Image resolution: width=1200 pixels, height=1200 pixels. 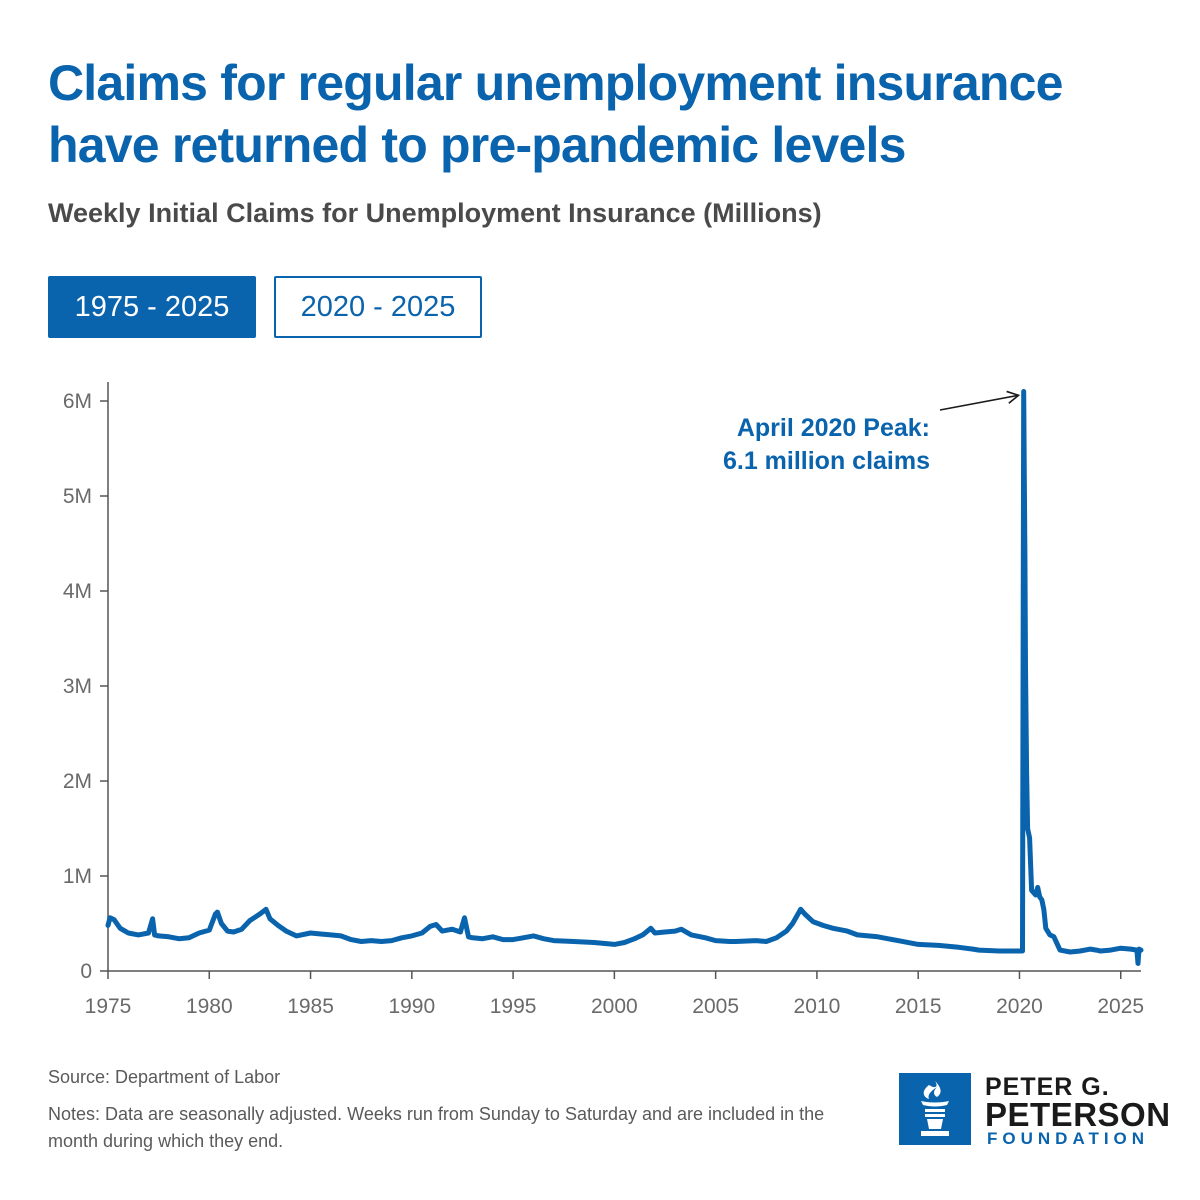 What do you see at coordinates (918, 1006) in the screenshot?
I see `x-tick-label: 2015` at bounding box center [918, 1006].